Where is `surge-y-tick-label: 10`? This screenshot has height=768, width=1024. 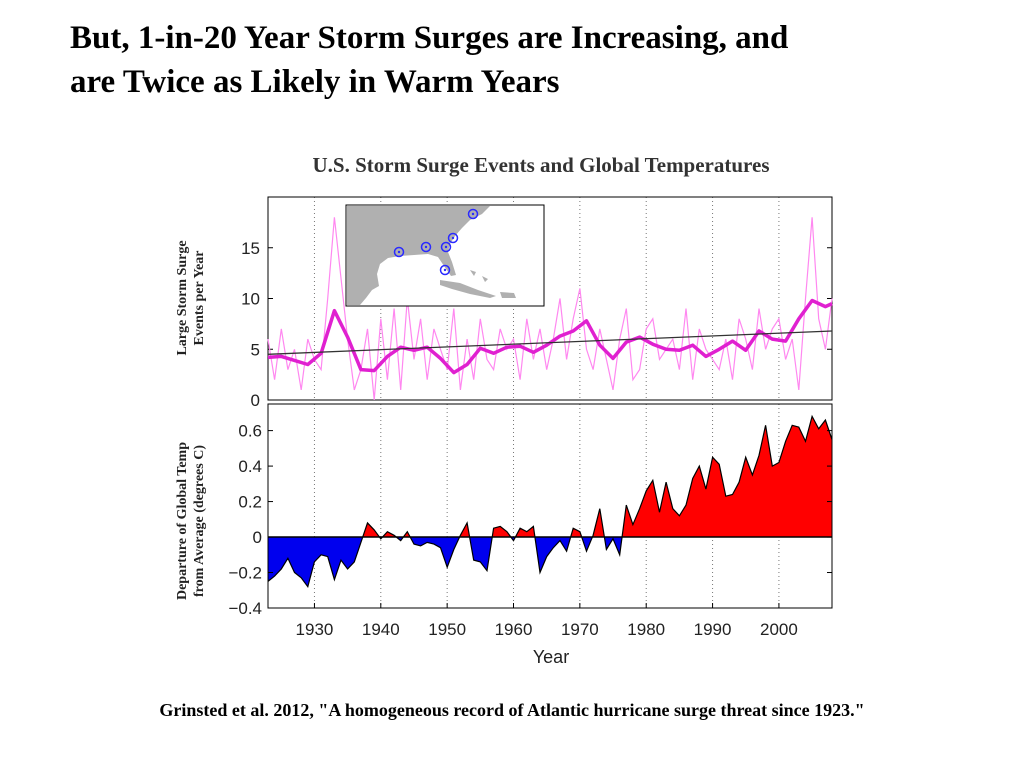
surge-y-tick-label: 10 is located at coordinates (250, 299).